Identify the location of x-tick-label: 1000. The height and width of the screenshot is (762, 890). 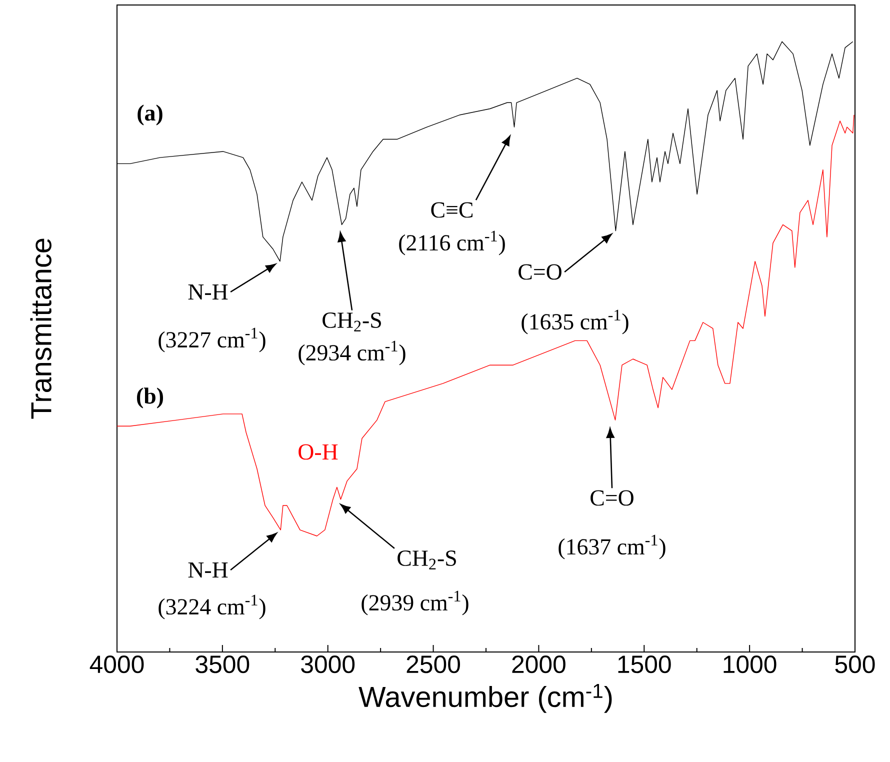
(750, 665).